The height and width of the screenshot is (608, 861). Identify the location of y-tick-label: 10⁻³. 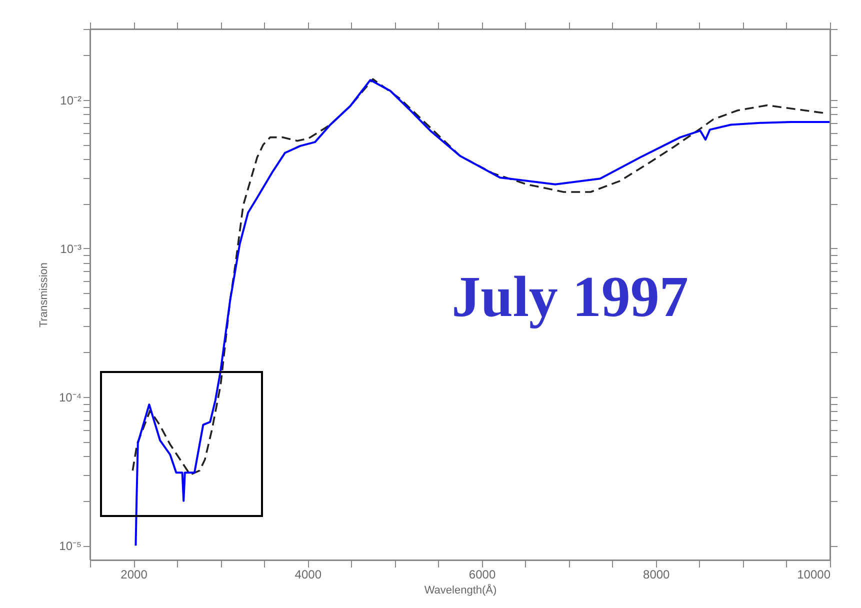
(71, 249).